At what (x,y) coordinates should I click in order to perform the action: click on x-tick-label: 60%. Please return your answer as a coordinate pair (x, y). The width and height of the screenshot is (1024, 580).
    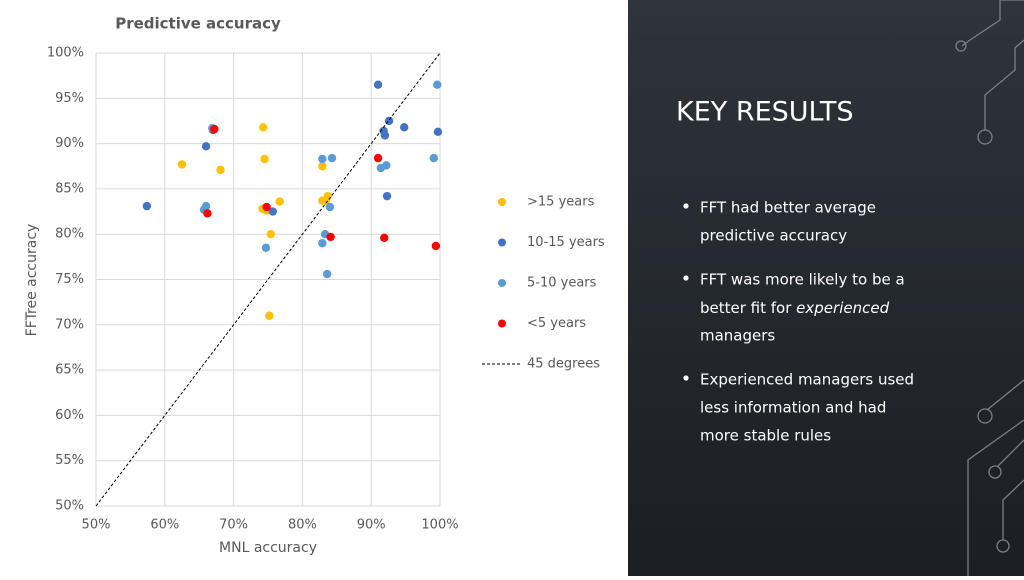
    Looking at the image, I should click on (164, 525).